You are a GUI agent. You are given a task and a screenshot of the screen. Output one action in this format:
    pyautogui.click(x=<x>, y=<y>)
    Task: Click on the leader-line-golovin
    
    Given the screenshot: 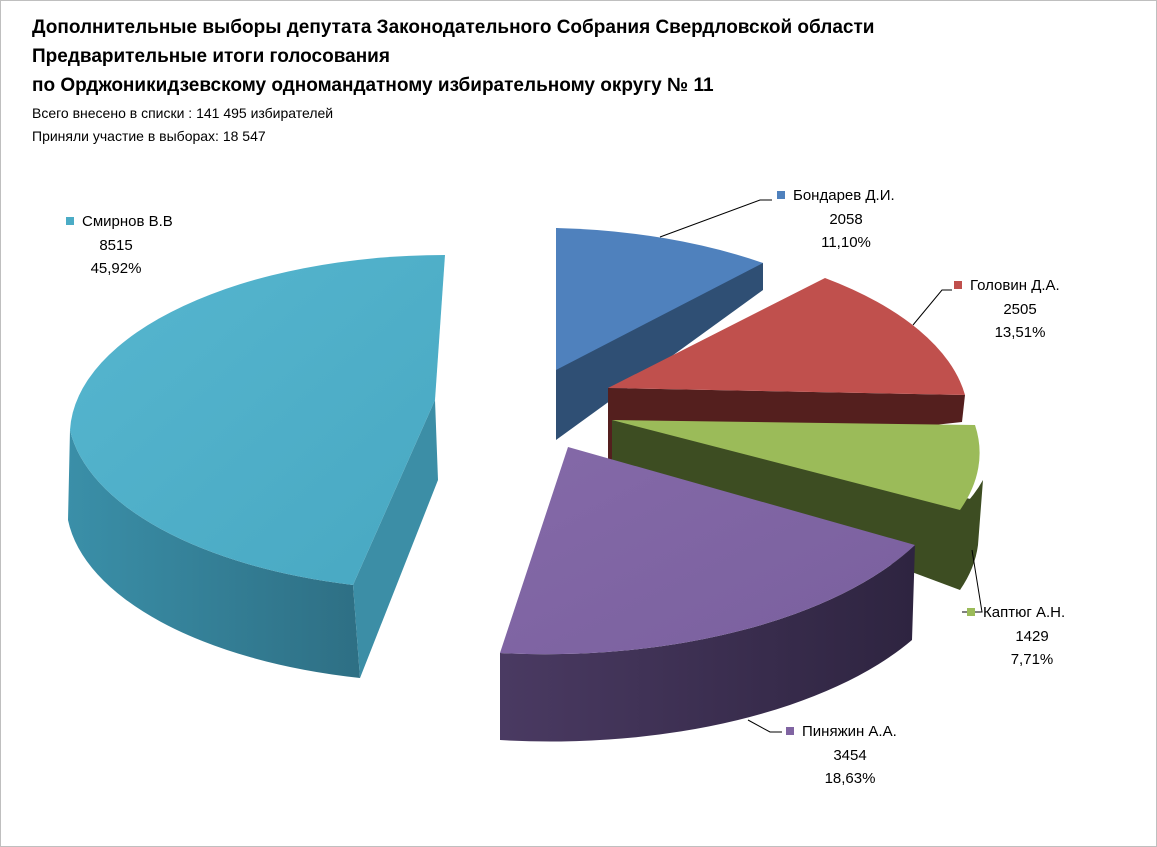 What is the action you would take?
    pyautogui.click(x=932, y=307)
    